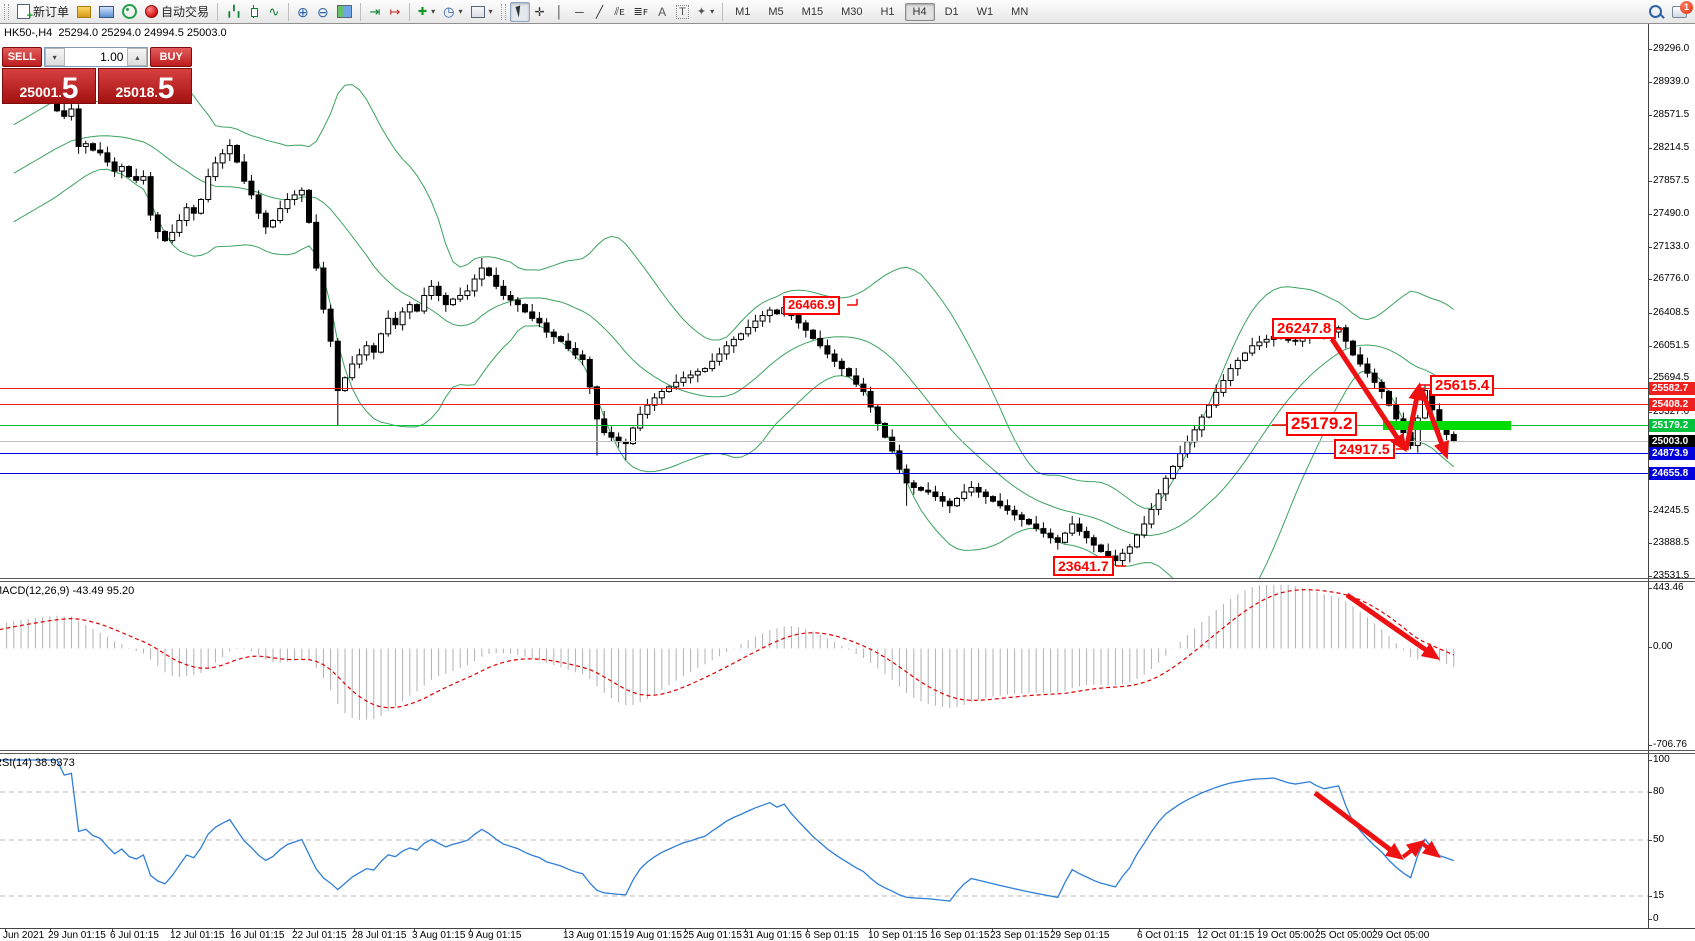  I want to click on support-zone-rectangle, so click(1447, 425).